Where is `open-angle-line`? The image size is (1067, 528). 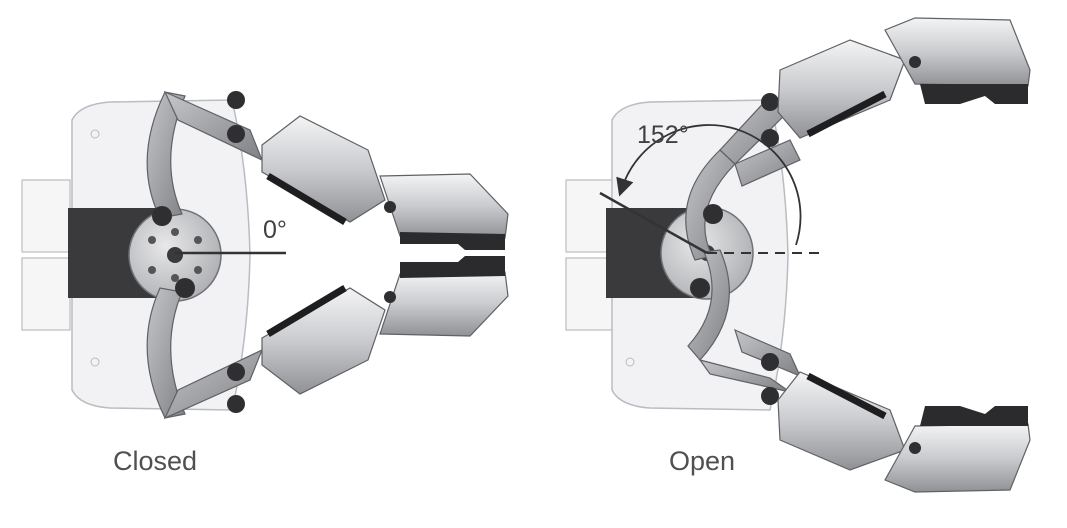 open-angle-line is located at coordinates (653, 223).